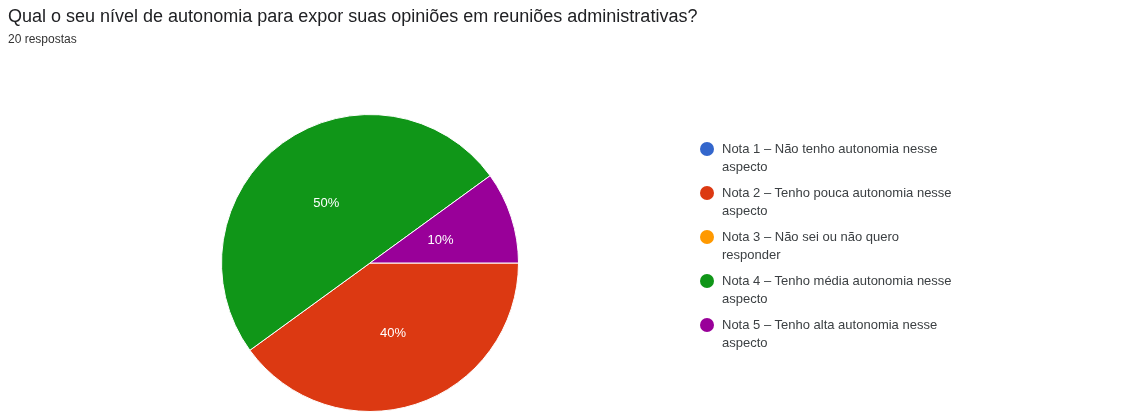 Image resolution: width=1124 pixels, height=414 pixels. What do you see at coordinates (837, 202) in the screenshot?
I see `legend-label: Nota 2 – Tenho pouca autonomia nesse aspecto` at bounding box center [837, 202].